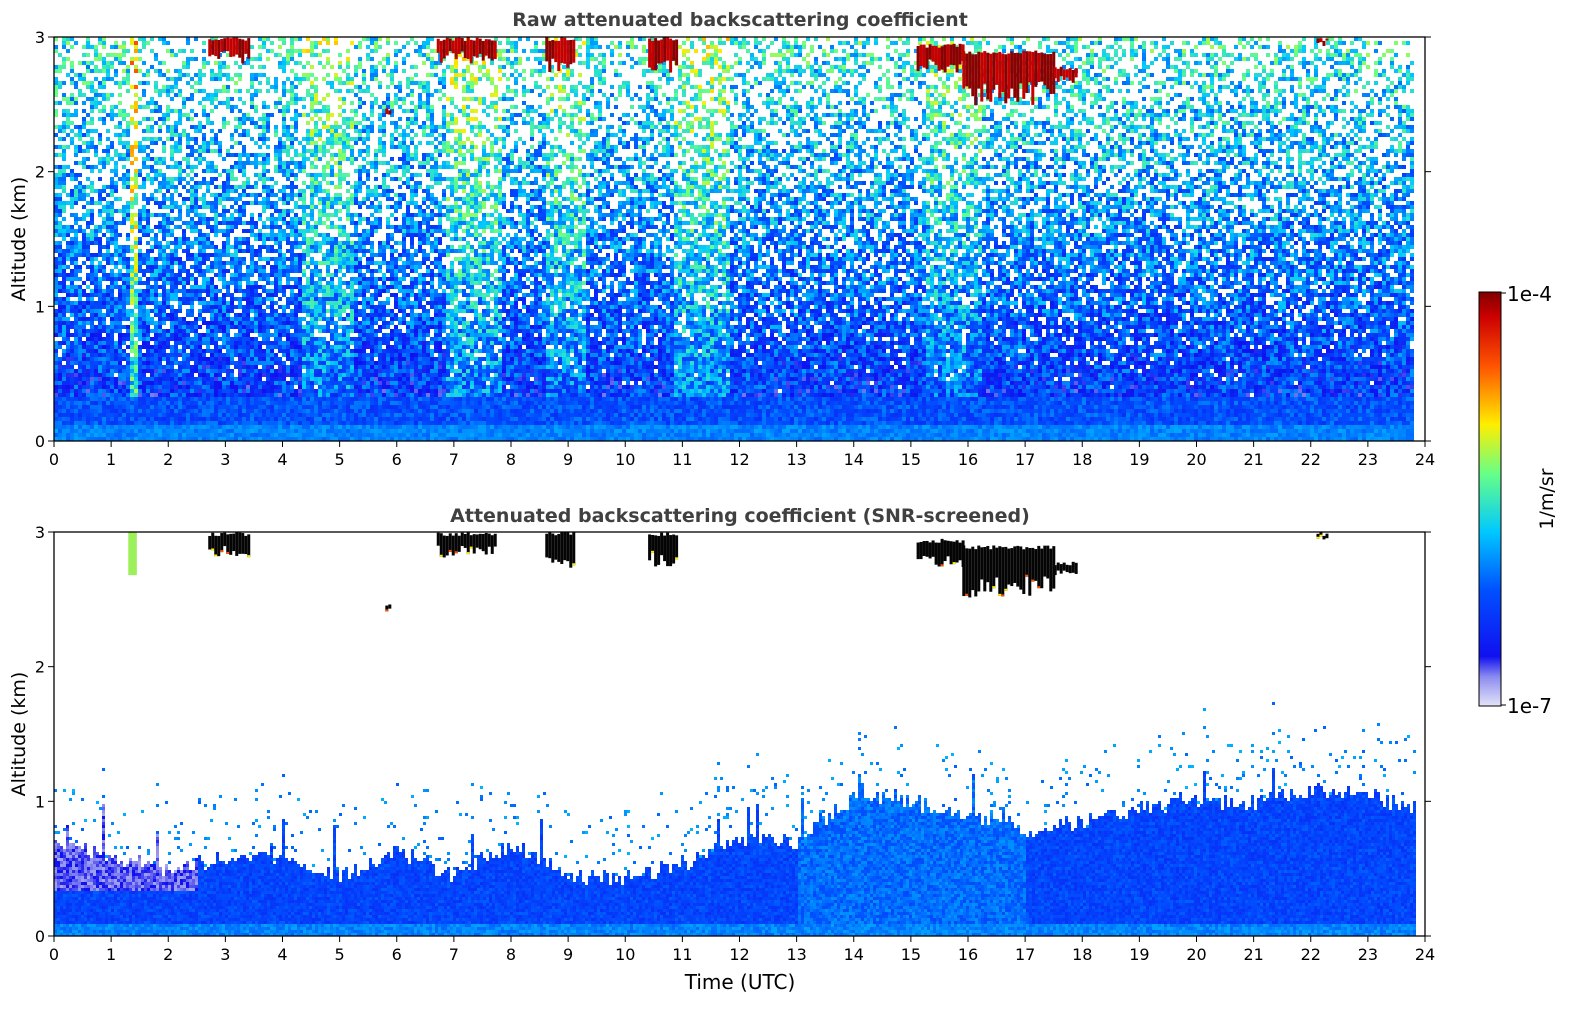 The width and height of the screenshot is (1595, 1020). Describe the element at coordinates (625, 459) in the screenshot. I see `raw-x-tick-label: 10` at that location.